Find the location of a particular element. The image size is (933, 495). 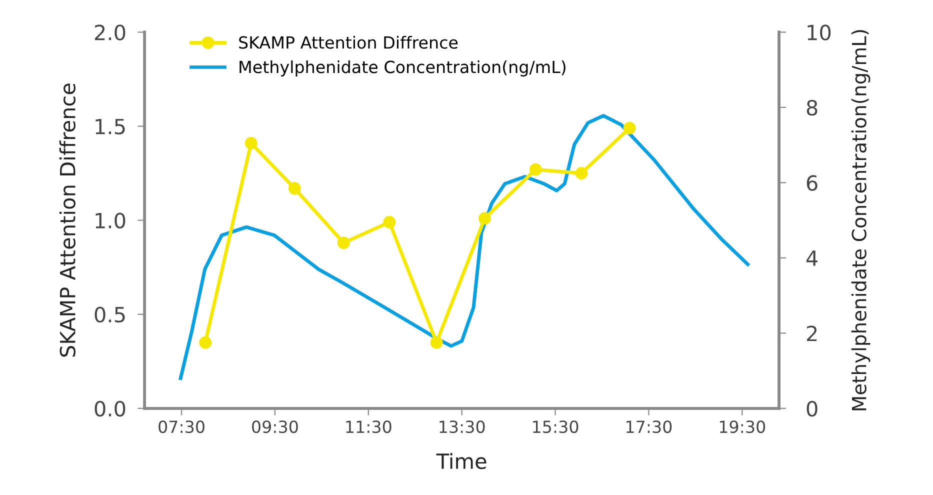

y2-tick-label: 8 is located at coordinates (812, 108).